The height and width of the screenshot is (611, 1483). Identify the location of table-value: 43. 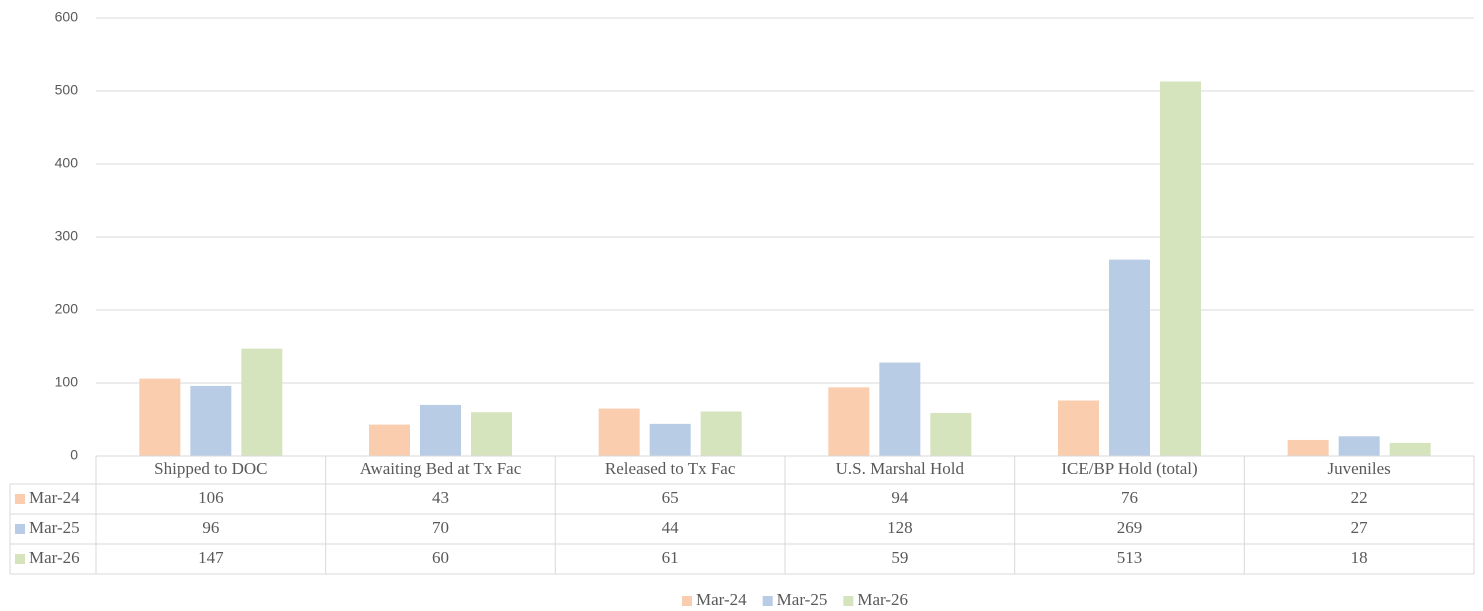
(440, 497).